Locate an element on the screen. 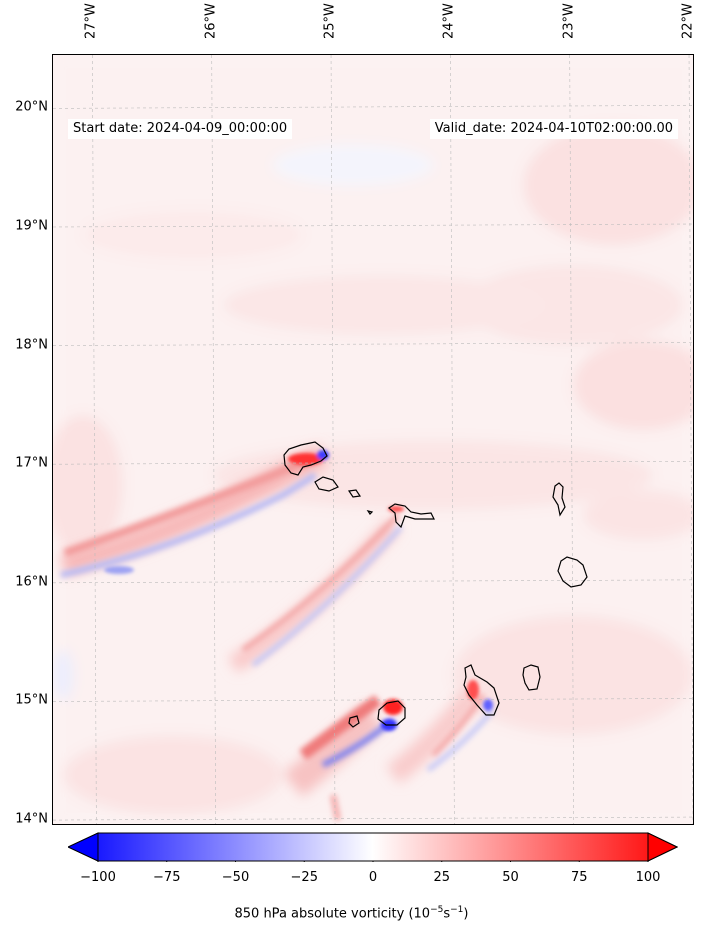  valid-date-label: Valid_date: 2024-04-10T02:00:00.00 is located at coordinates (553, 129).